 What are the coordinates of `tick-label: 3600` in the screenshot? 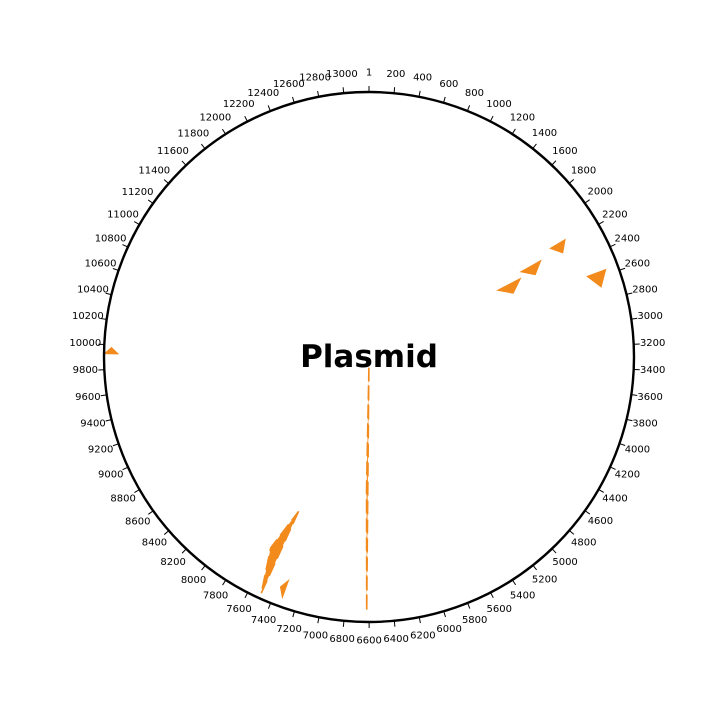 It's located at (649, 397).